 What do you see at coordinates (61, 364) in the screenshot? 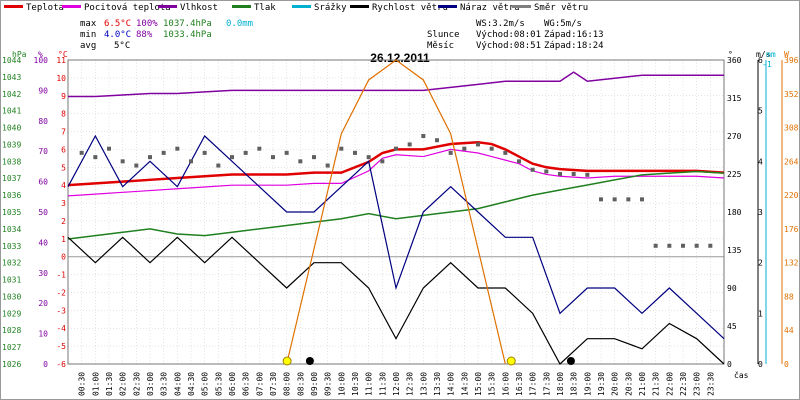
I see `temp-tick: -6` at bounding box center [61, 364].